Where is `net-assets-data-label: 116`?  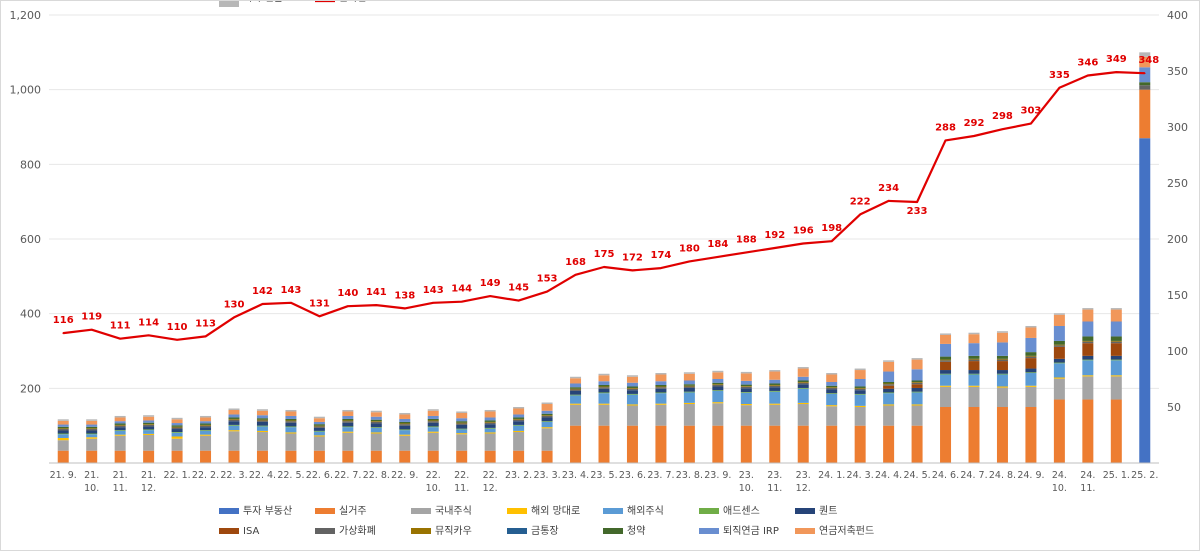 net-assets-data-label: 116 is located at coordinates (63, 320).